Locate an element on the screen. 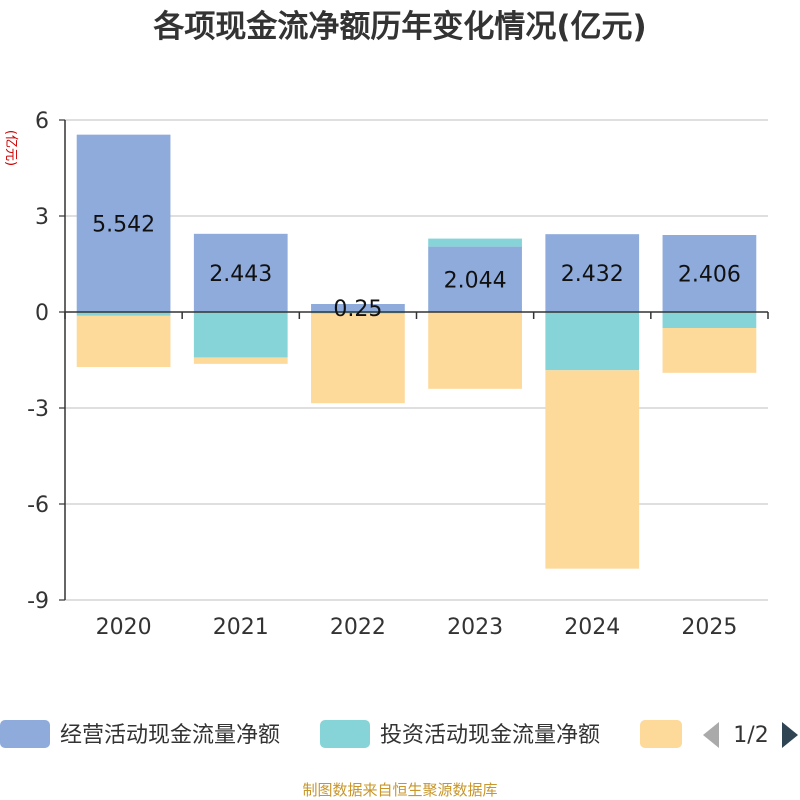 The height and width of the screenshot is (800, 800). bar-series-1-2020 is located at coordinates (123, 314).